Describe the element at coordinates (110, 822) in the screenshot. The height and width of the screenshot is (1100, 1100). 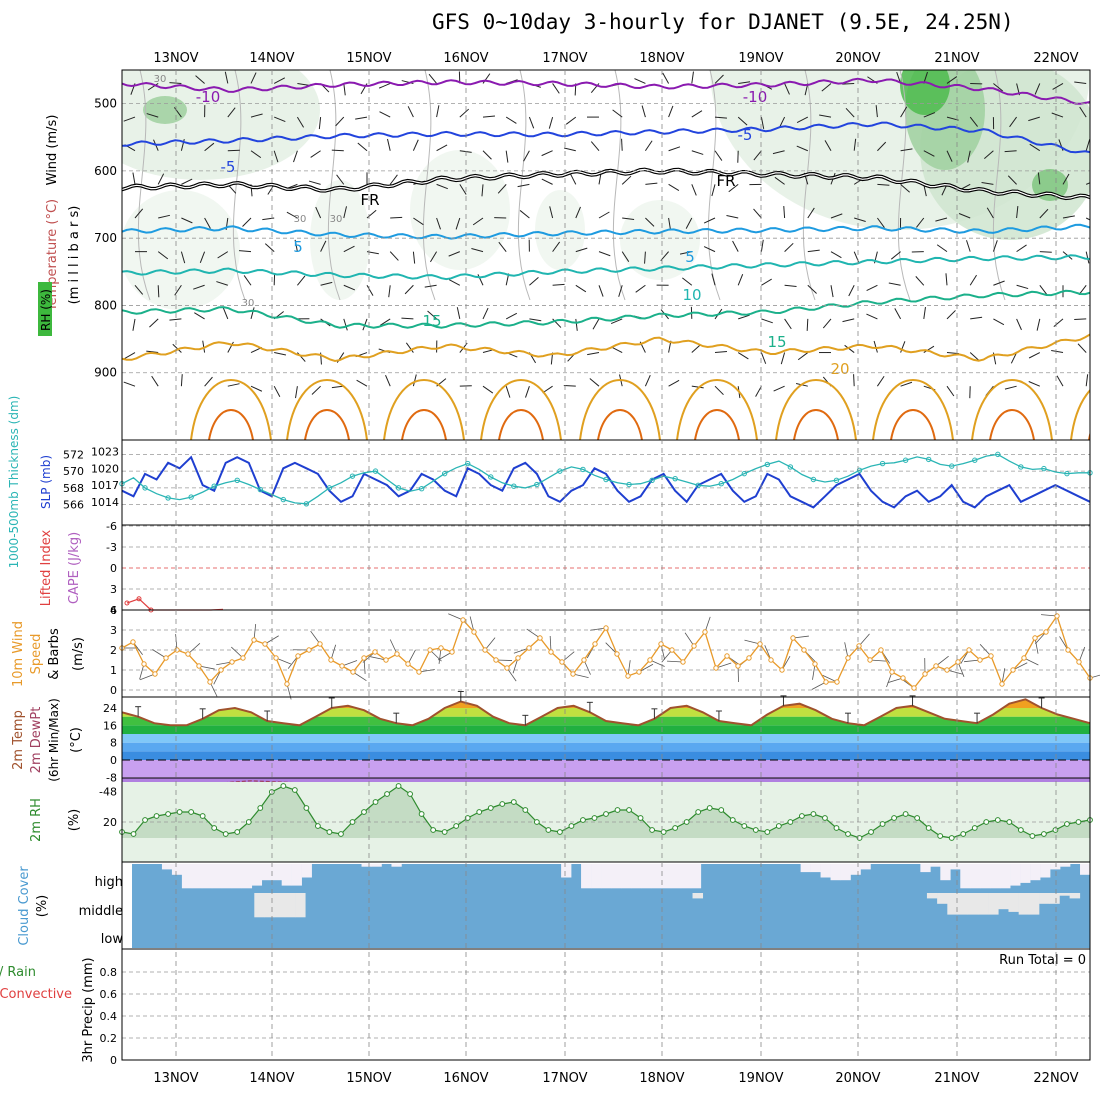
I see `rh-tick: 20` at that location.